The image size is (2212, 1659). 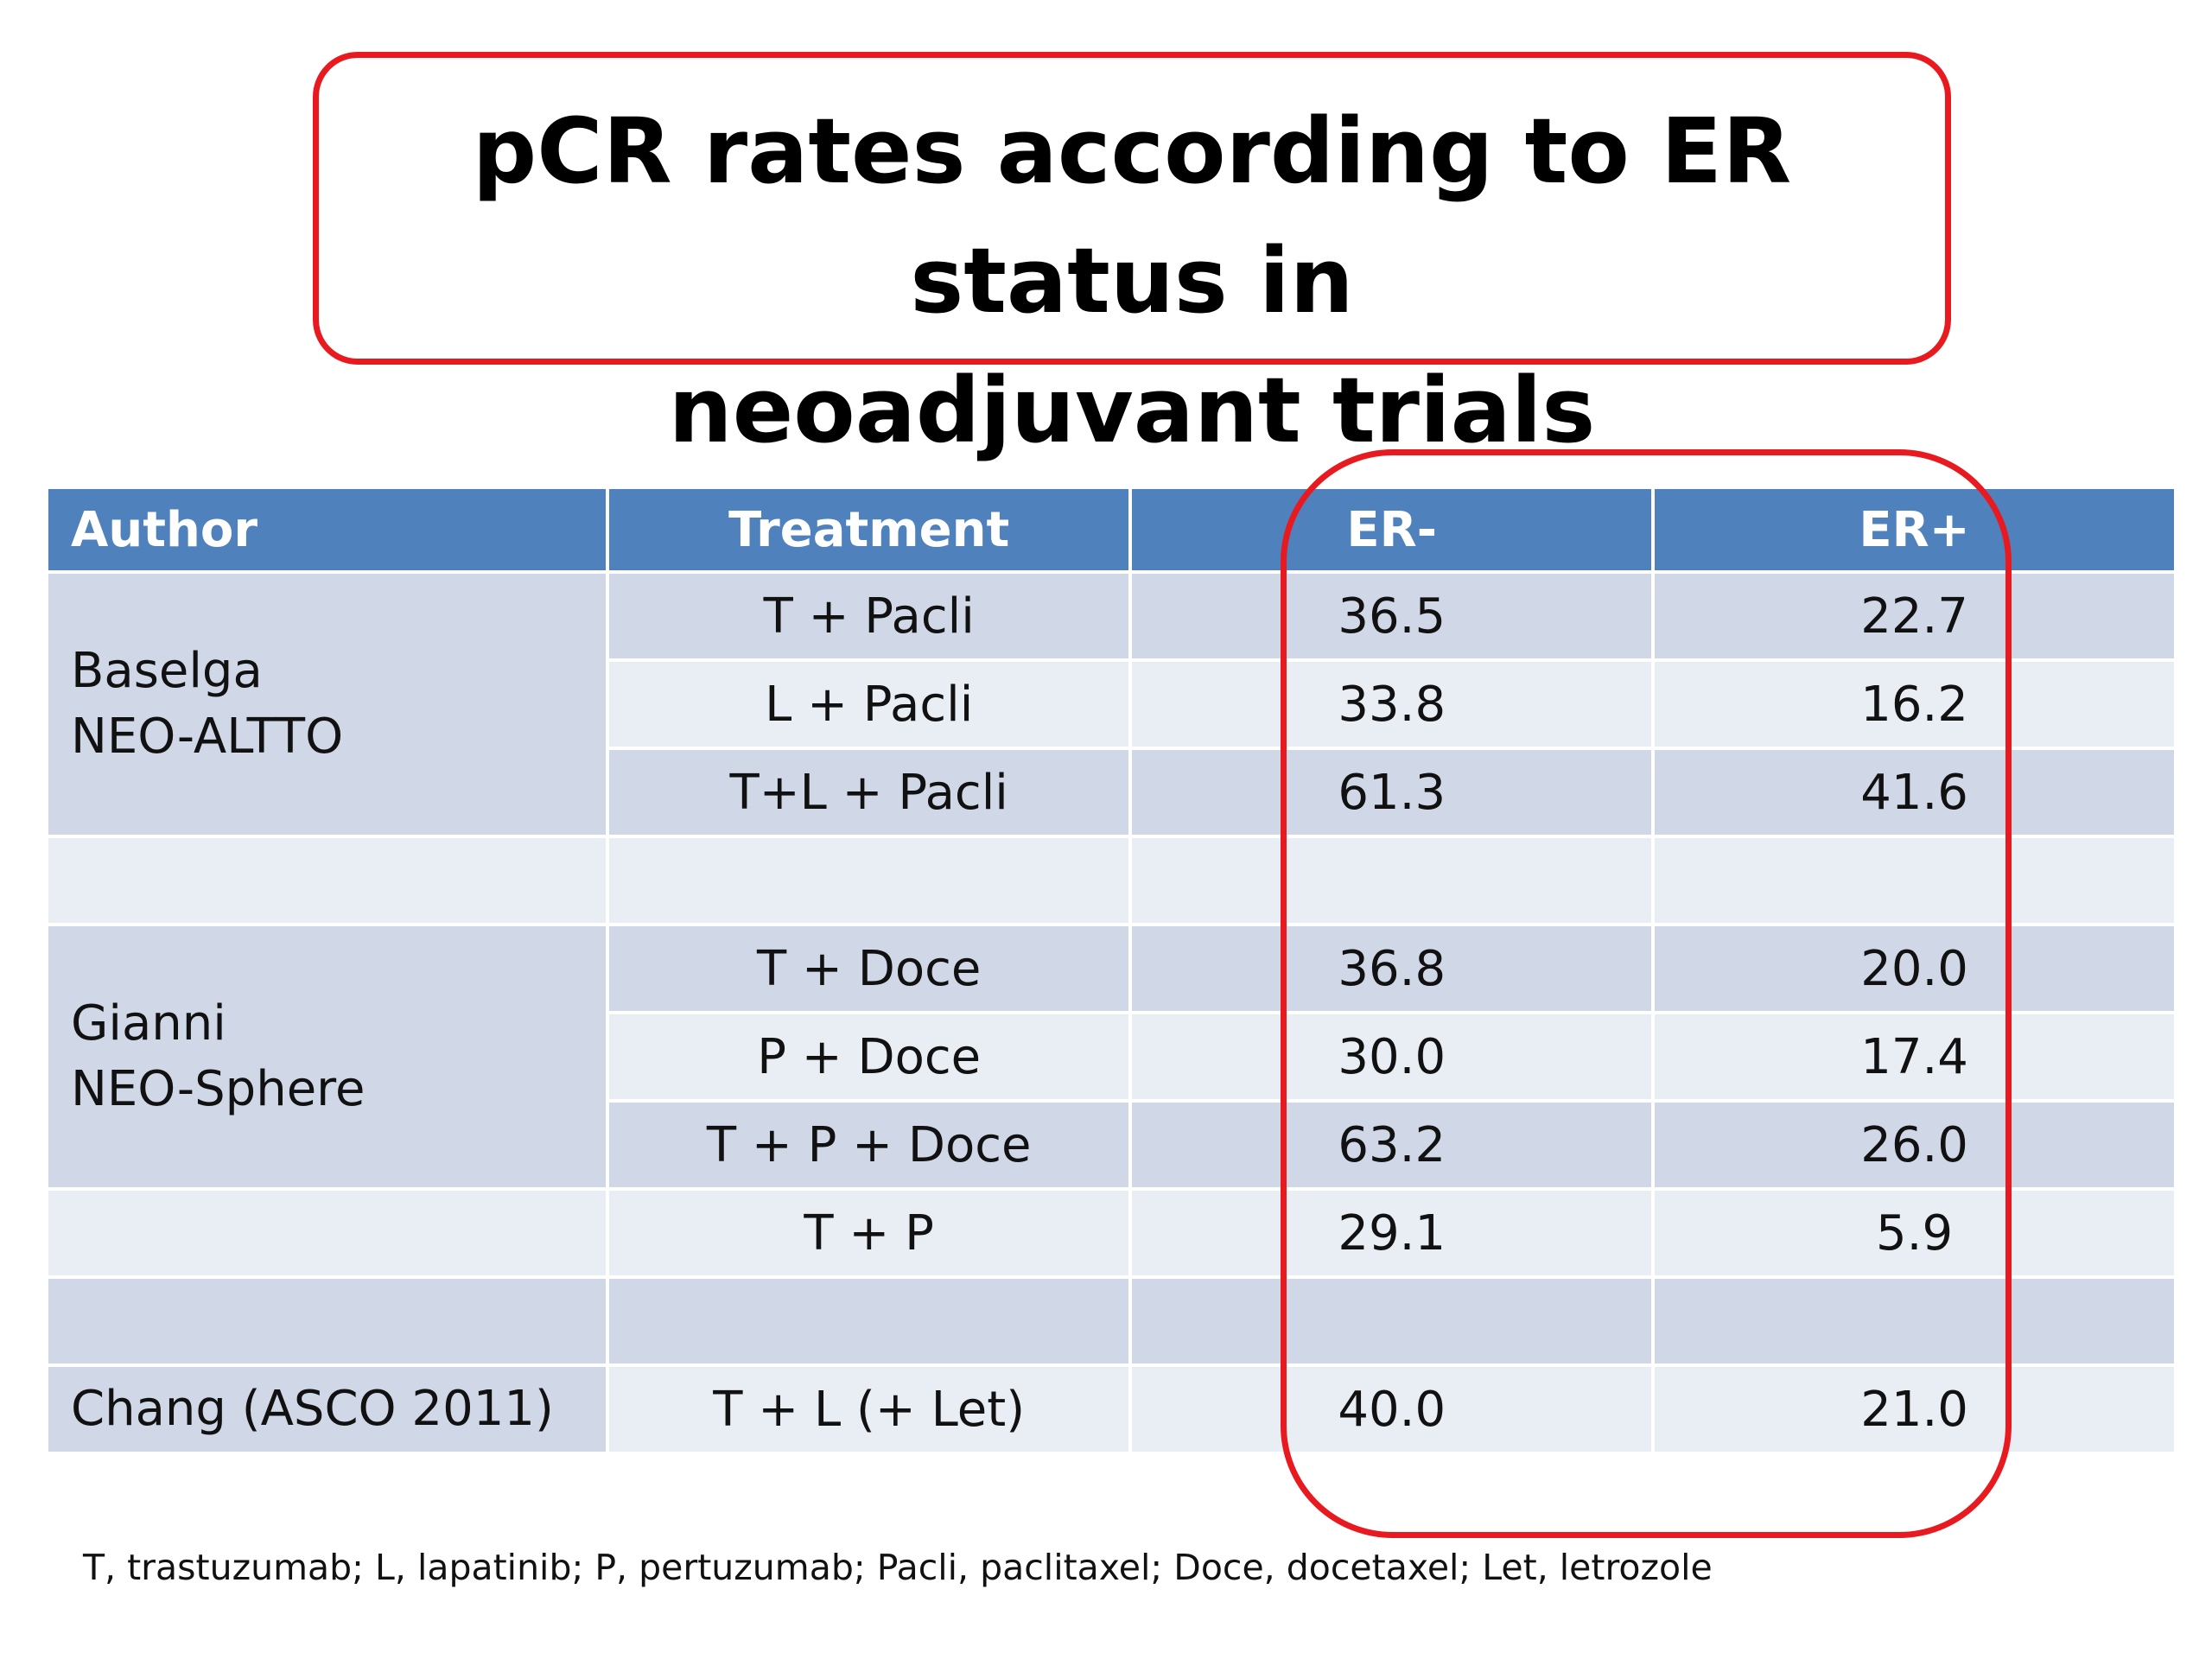 I want to click on treatment-cell: P + Doce, so click(x=869, y=1057).